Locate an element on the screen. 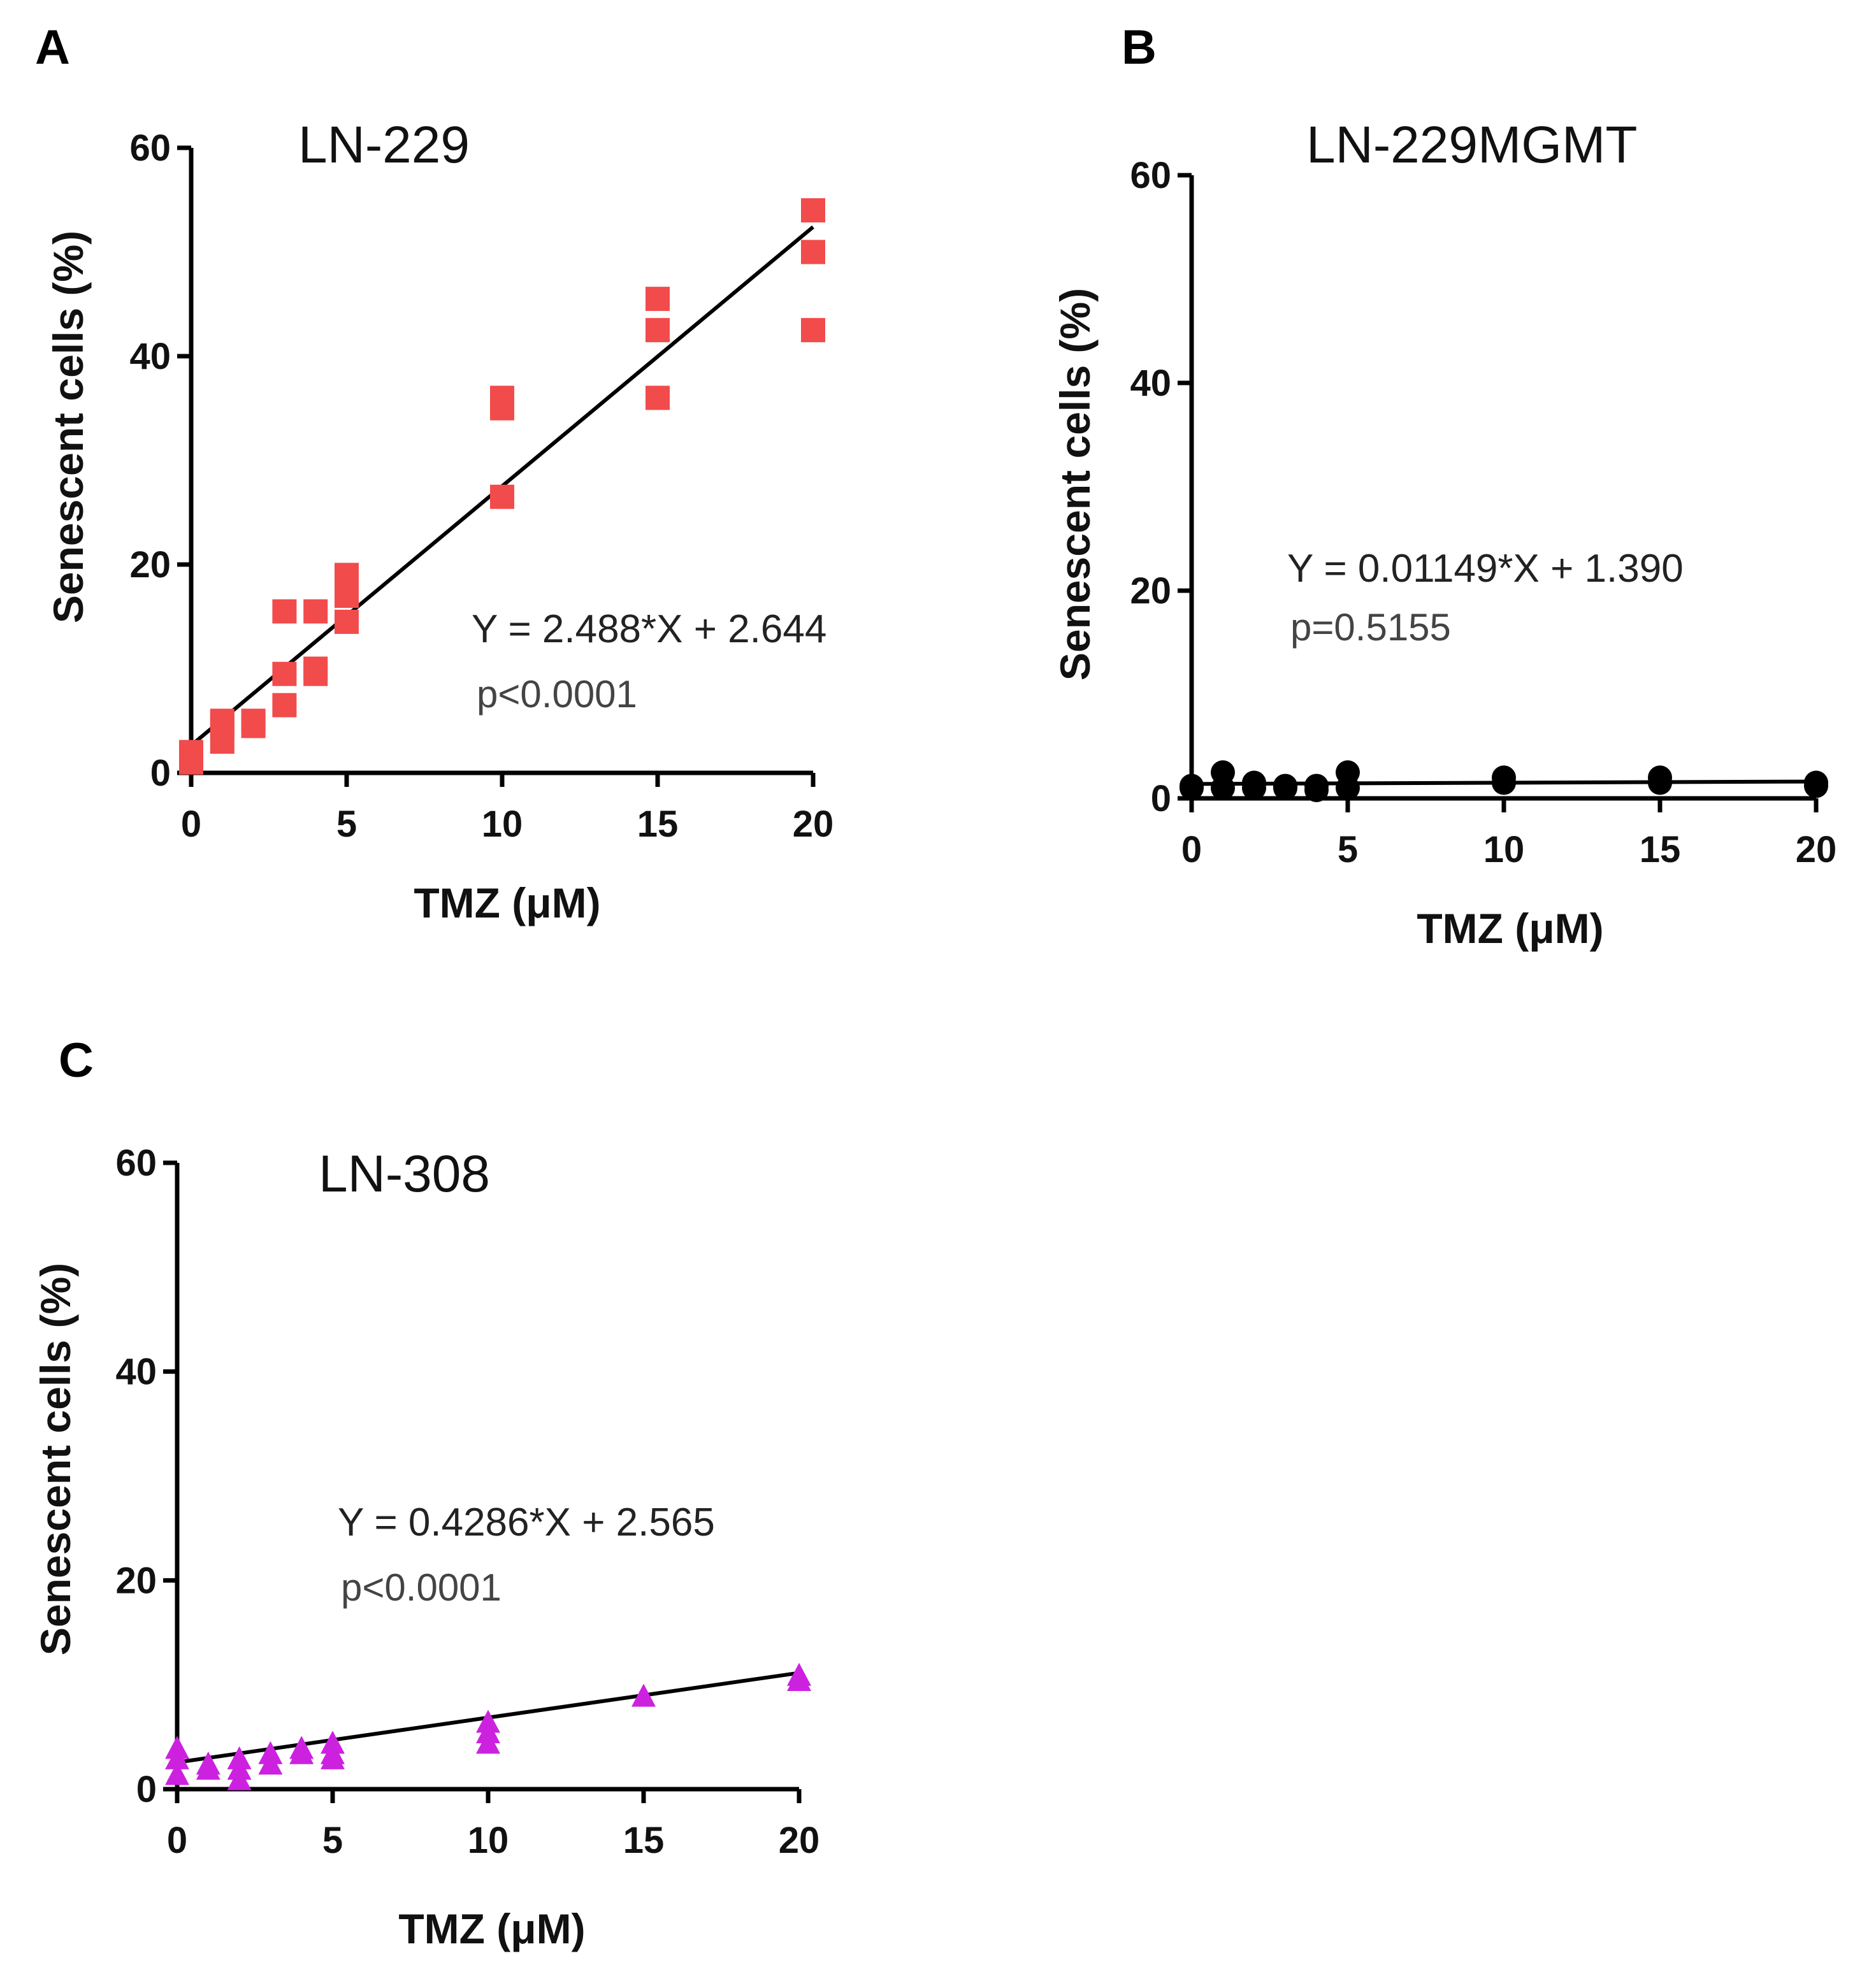  p-value: p=0.5155 is located at coordinates (1370, 627).